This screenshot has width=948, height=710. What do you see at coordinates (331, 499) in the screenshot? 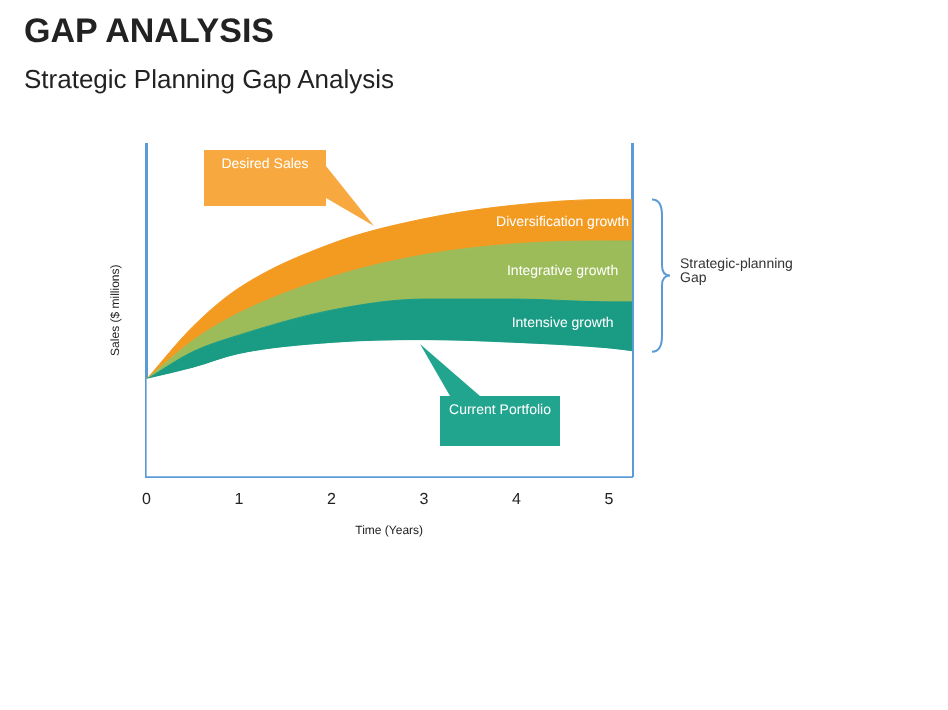
I see `x-tick-label: 2` at bounding box center [331, 499].